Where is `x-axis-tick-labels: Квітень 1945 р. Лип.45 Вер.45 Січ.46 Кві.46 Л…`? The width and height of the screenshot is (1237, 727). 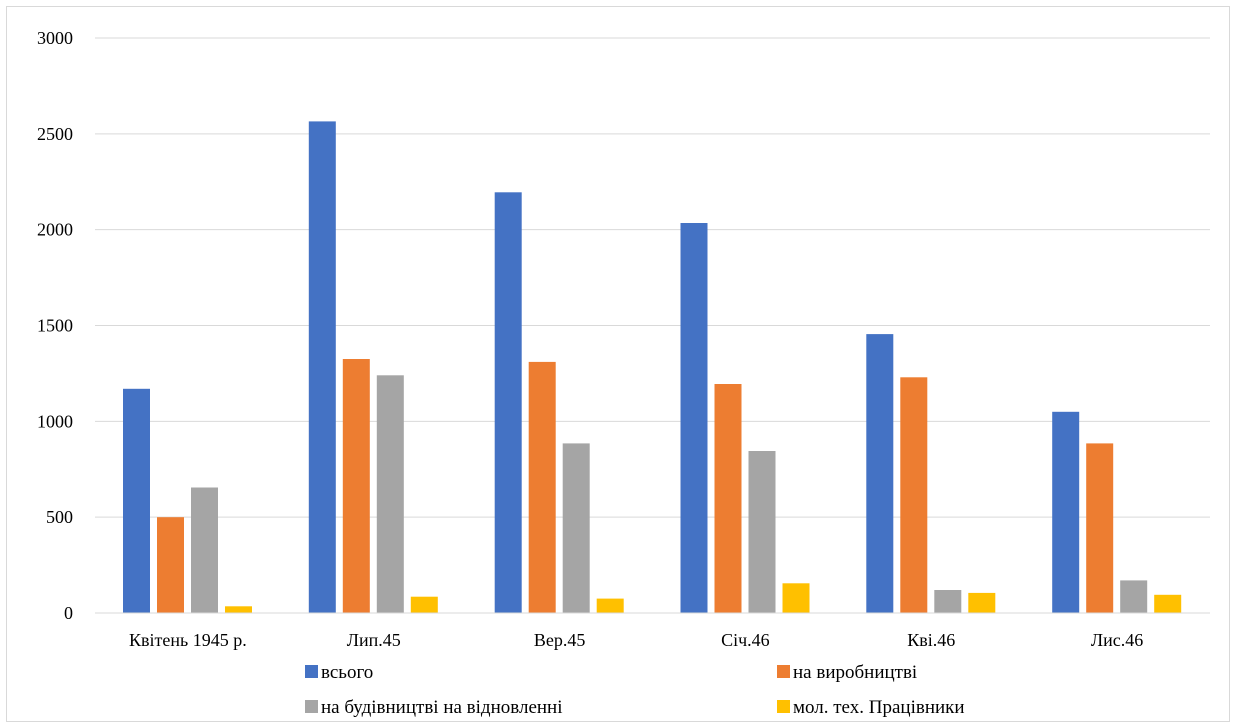 x-axis-tick-labels: Квітень 1945 р. Лип.45 Вер.45 Січ.46 Кві.46 Л… is located at coordinates (636, 640).